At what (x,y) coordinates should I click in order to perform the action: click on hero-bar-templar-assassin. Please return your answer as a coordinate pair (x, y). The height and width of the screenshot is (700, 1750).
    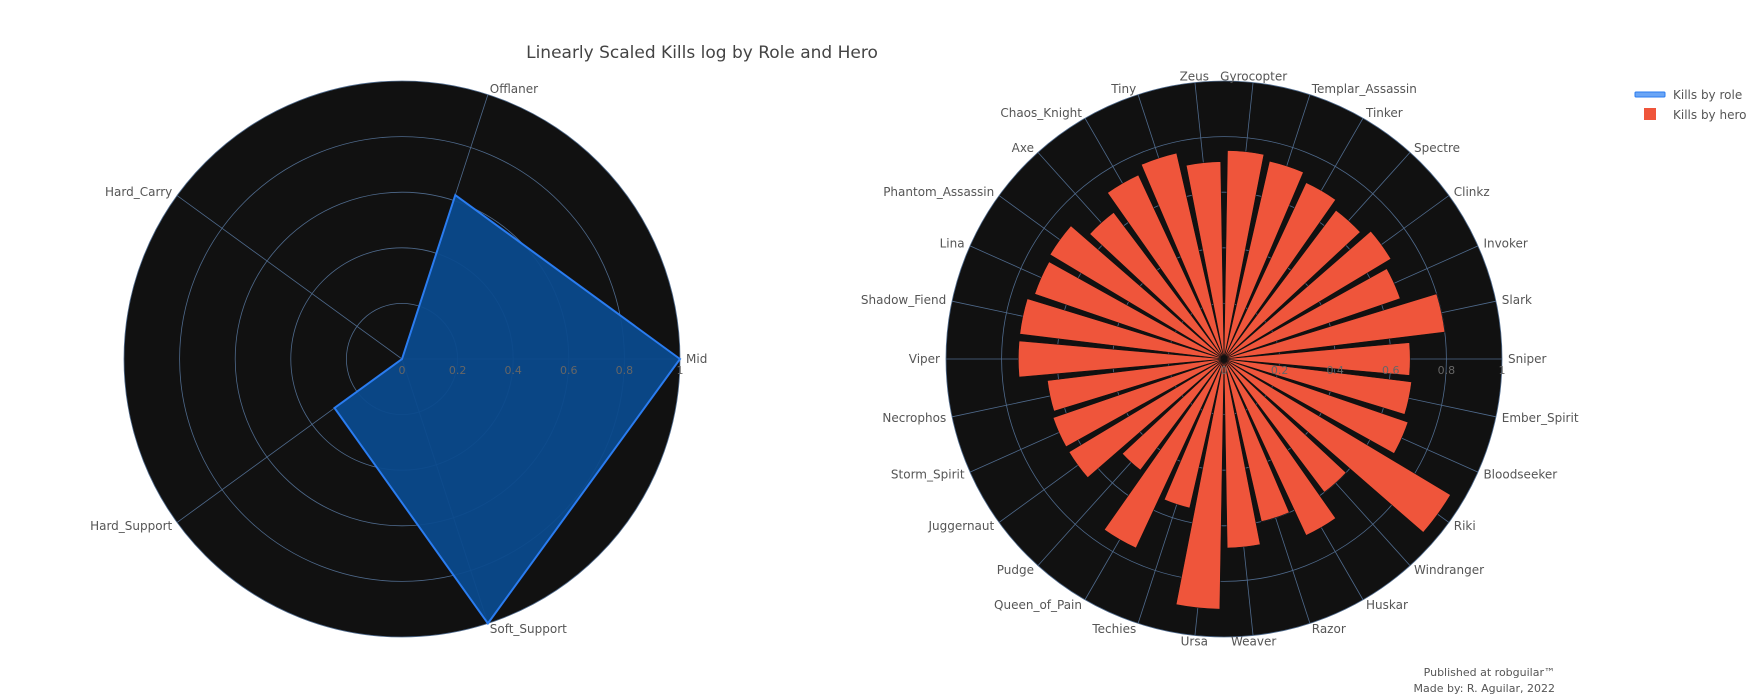
    Looking at the image, I should click on (1263, 260).